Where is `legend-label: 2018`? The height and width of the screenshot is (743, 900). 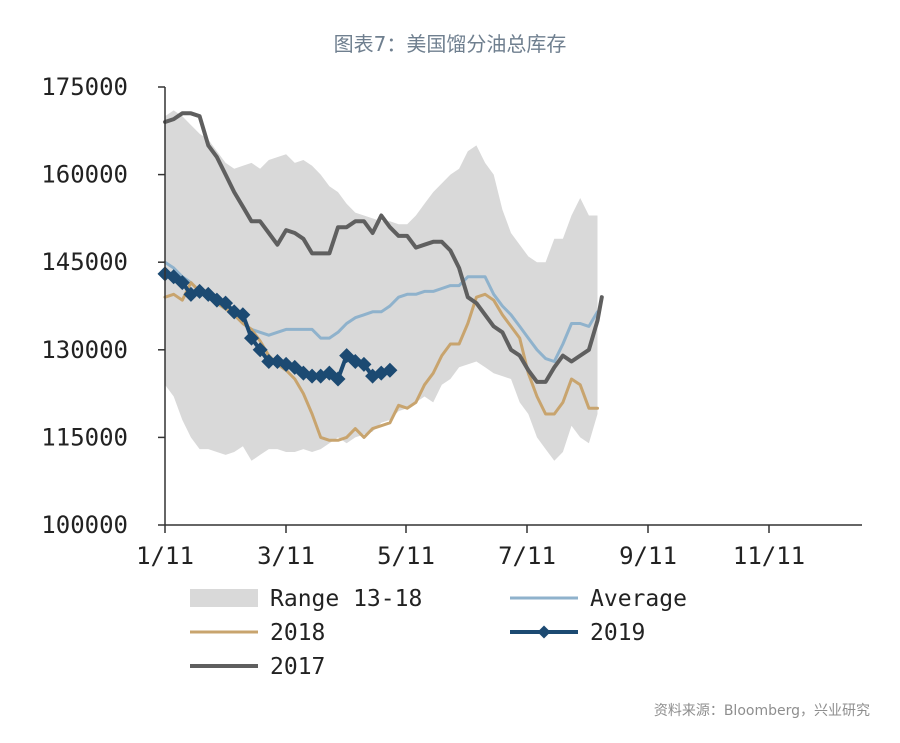 legend-label: 2018 is located at coordinates (297, 633).